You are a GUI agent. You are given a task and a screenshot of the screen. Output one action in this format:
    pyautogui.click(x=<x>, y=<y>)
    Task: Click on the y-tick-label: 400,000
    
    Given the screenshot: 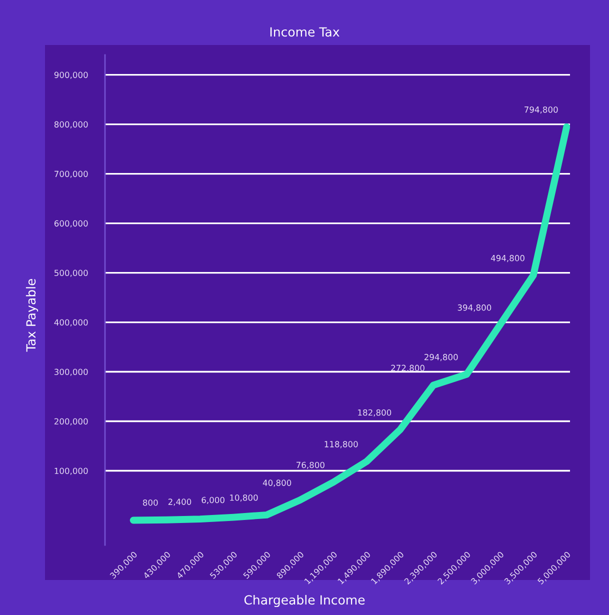 What is the action you would take?
    pyautogui.click(x=71, y=322)
    